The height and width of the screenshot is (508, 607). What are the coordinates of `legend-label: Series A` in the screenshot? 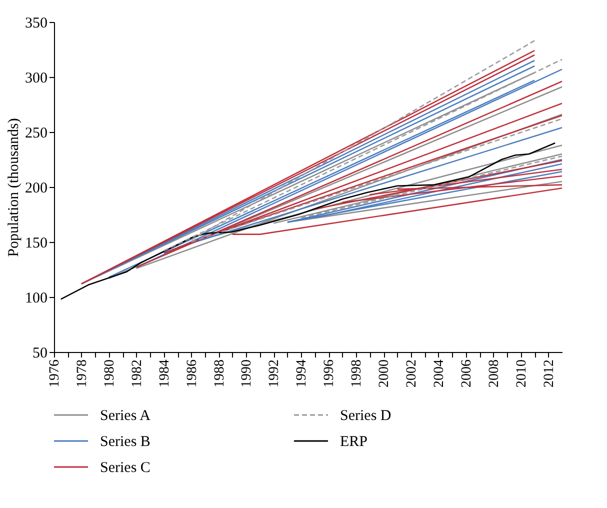 It's located at (125, 416).